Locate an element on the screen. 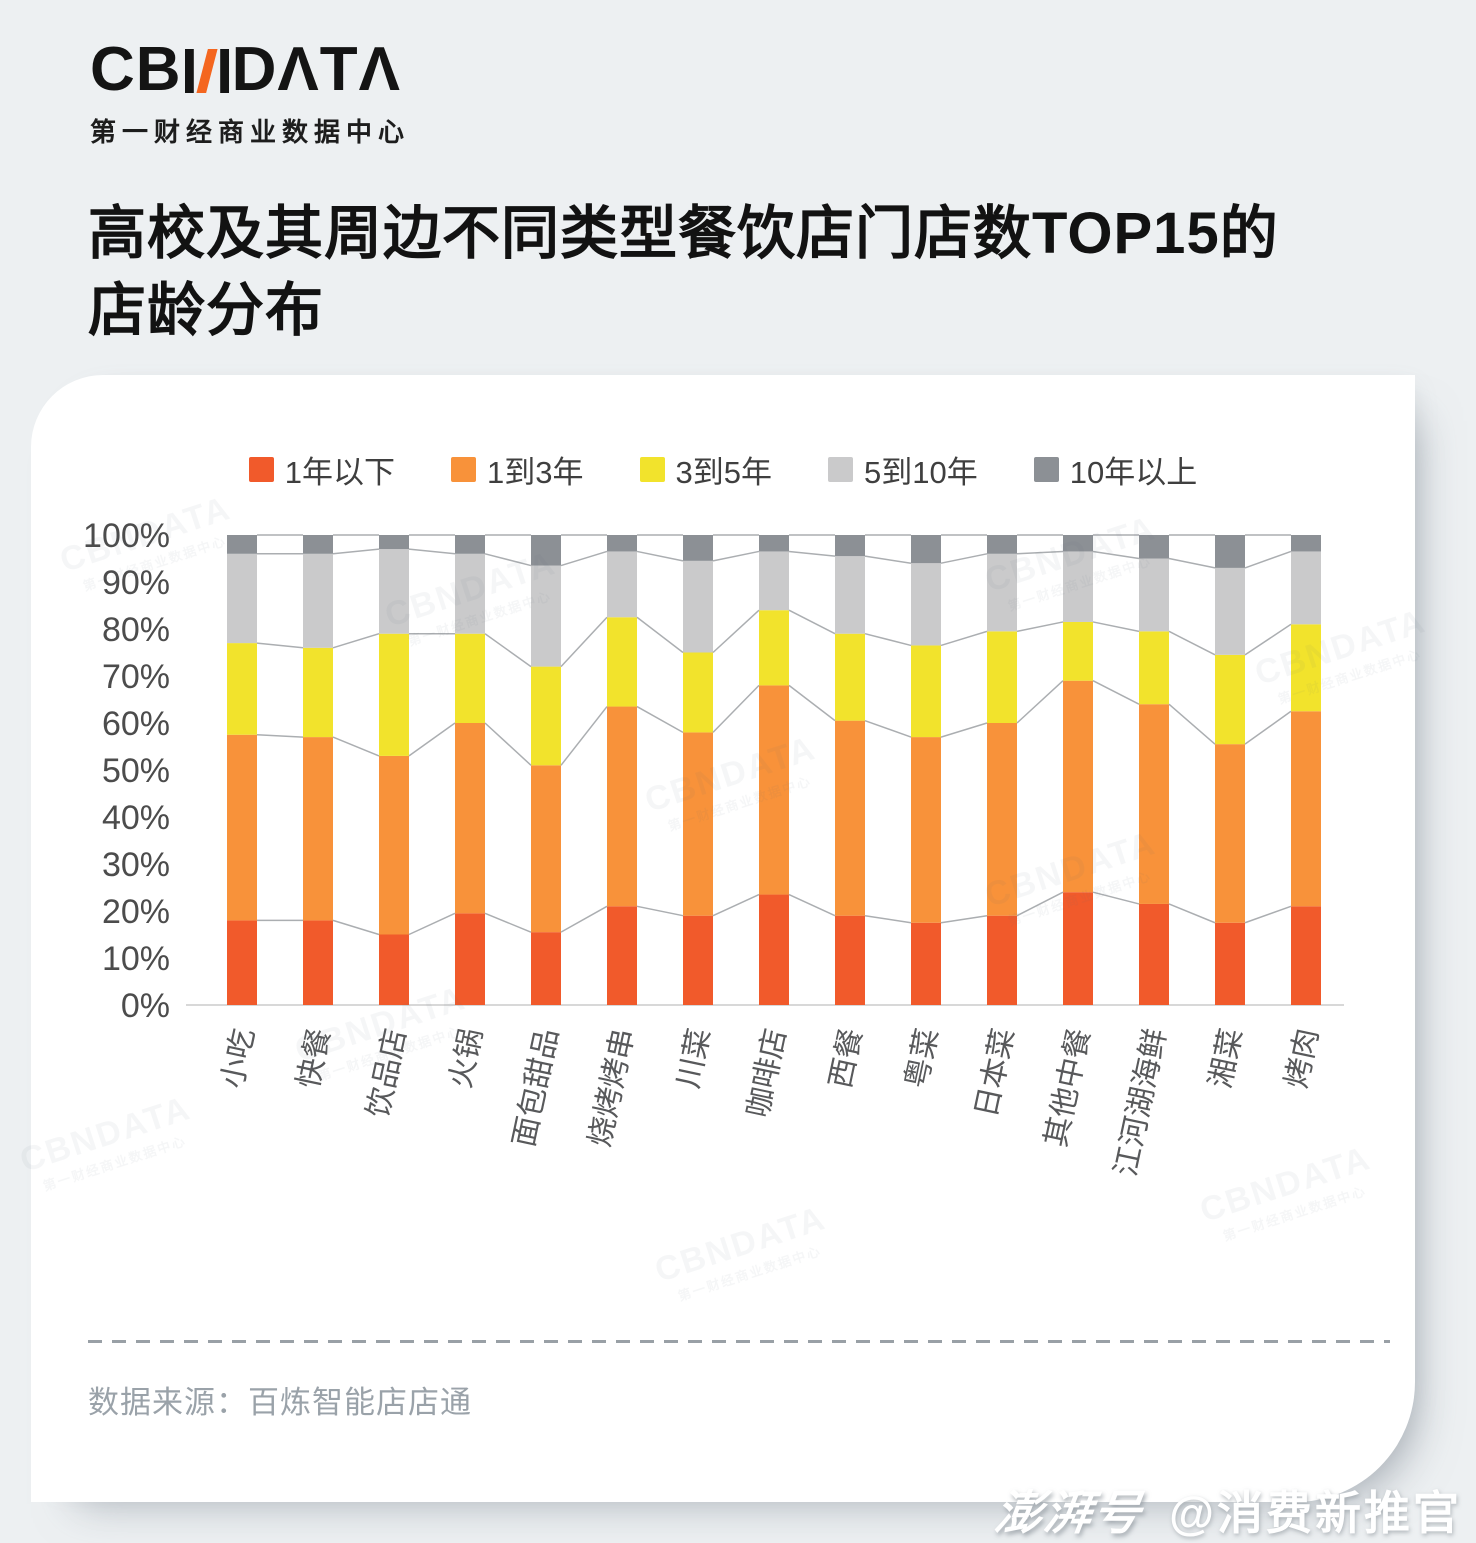 The image size is (1476, 1543). x-axis-label: 烧烤烤串 is located at coordinates (612, 1088).